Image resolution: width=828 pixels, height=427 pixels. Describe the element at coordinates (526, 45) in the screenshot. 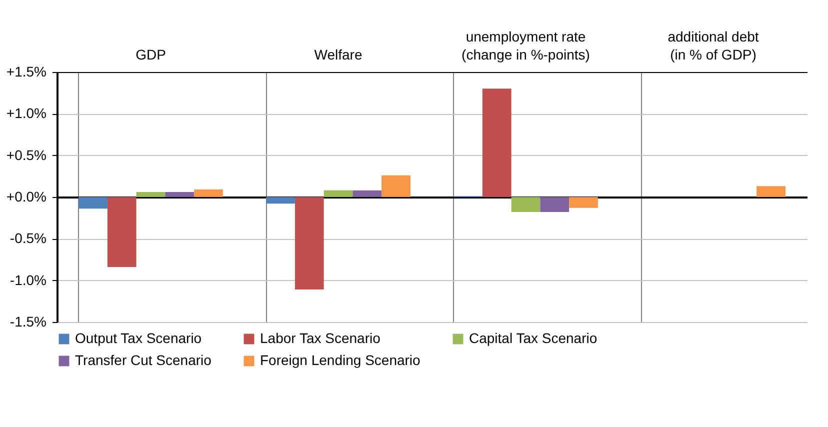

I see `x-tick-label: unemployment rate (change in %-points)` at that location.